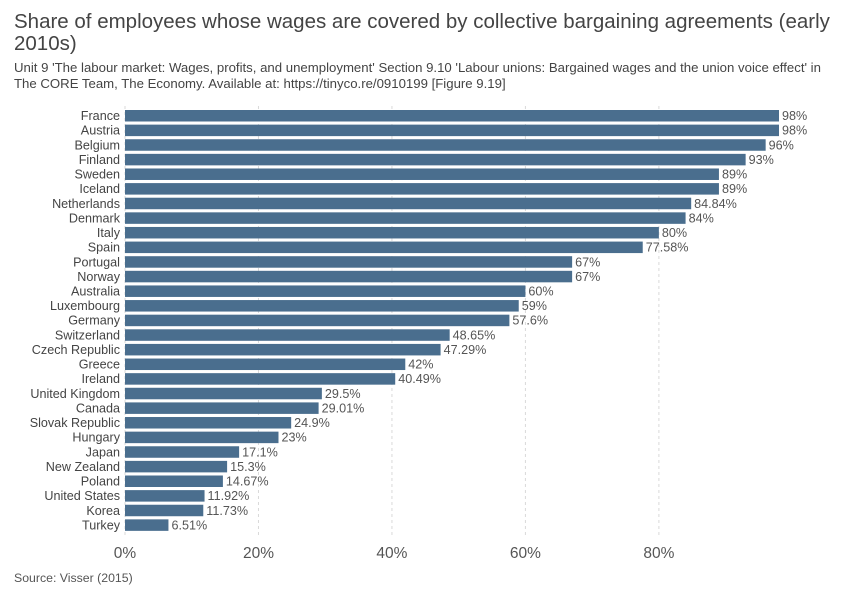  I want to click on category-label: Netherlands, so click(86, 204).